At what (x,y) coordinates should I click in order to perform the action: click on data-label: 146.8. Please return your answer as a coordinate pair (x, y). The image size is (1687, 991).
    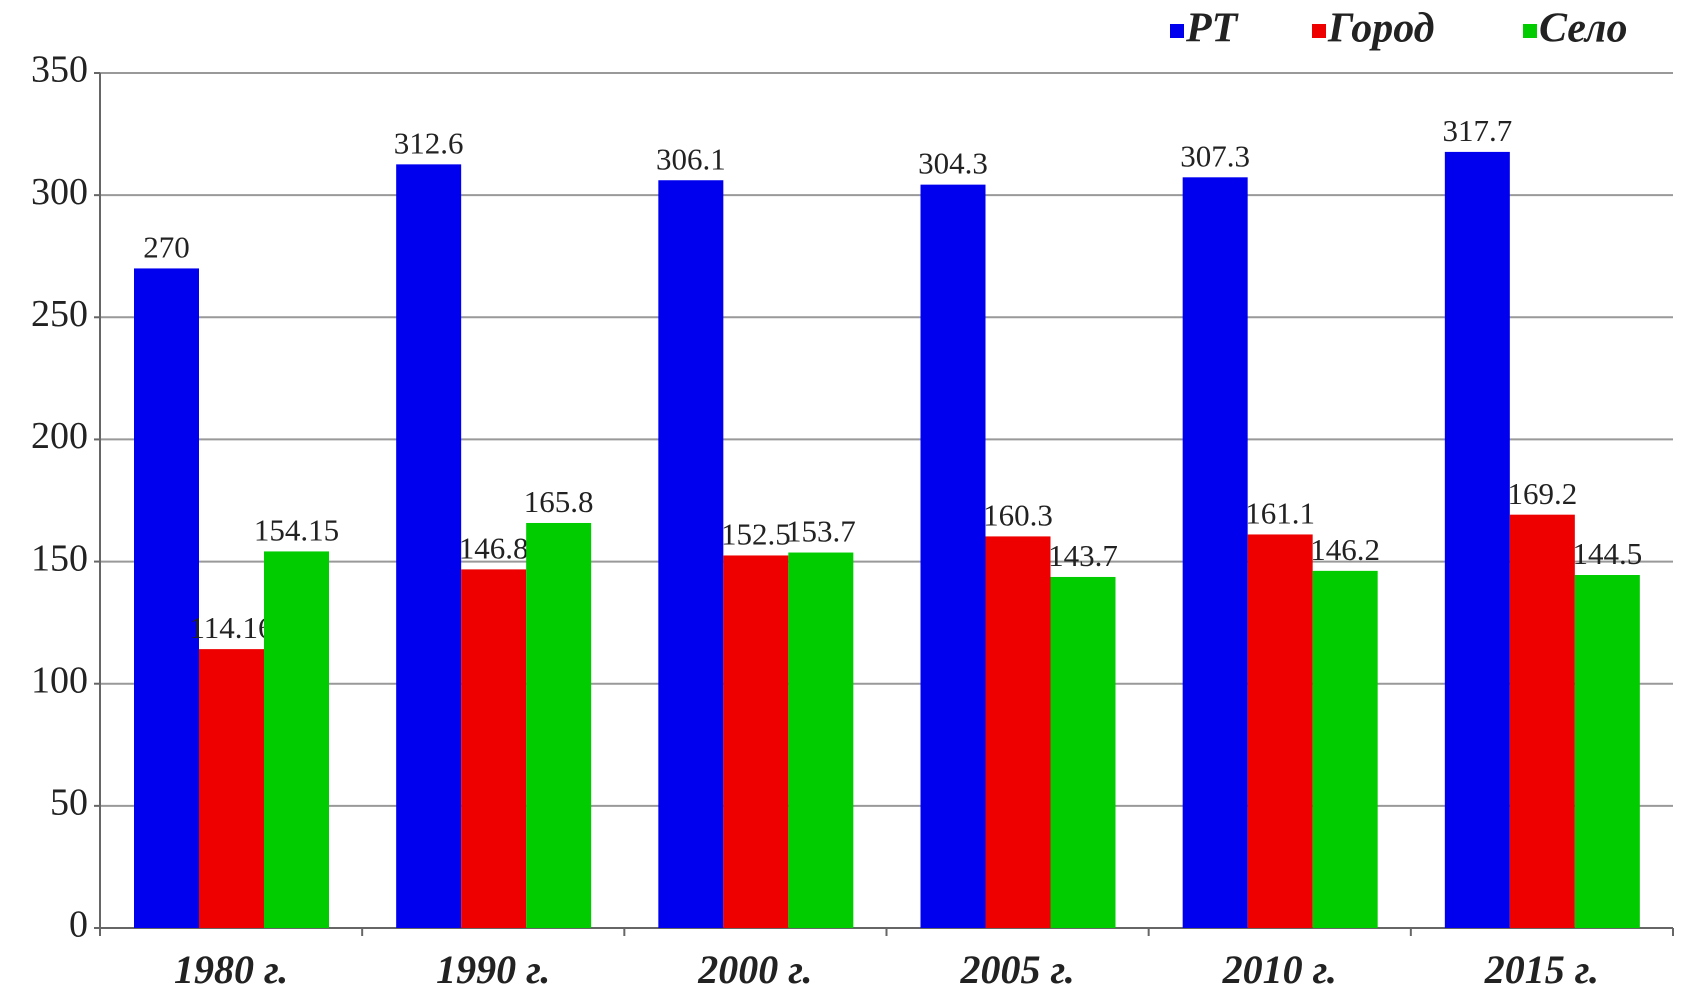
    Looking at the image, I should click on (494, 547).